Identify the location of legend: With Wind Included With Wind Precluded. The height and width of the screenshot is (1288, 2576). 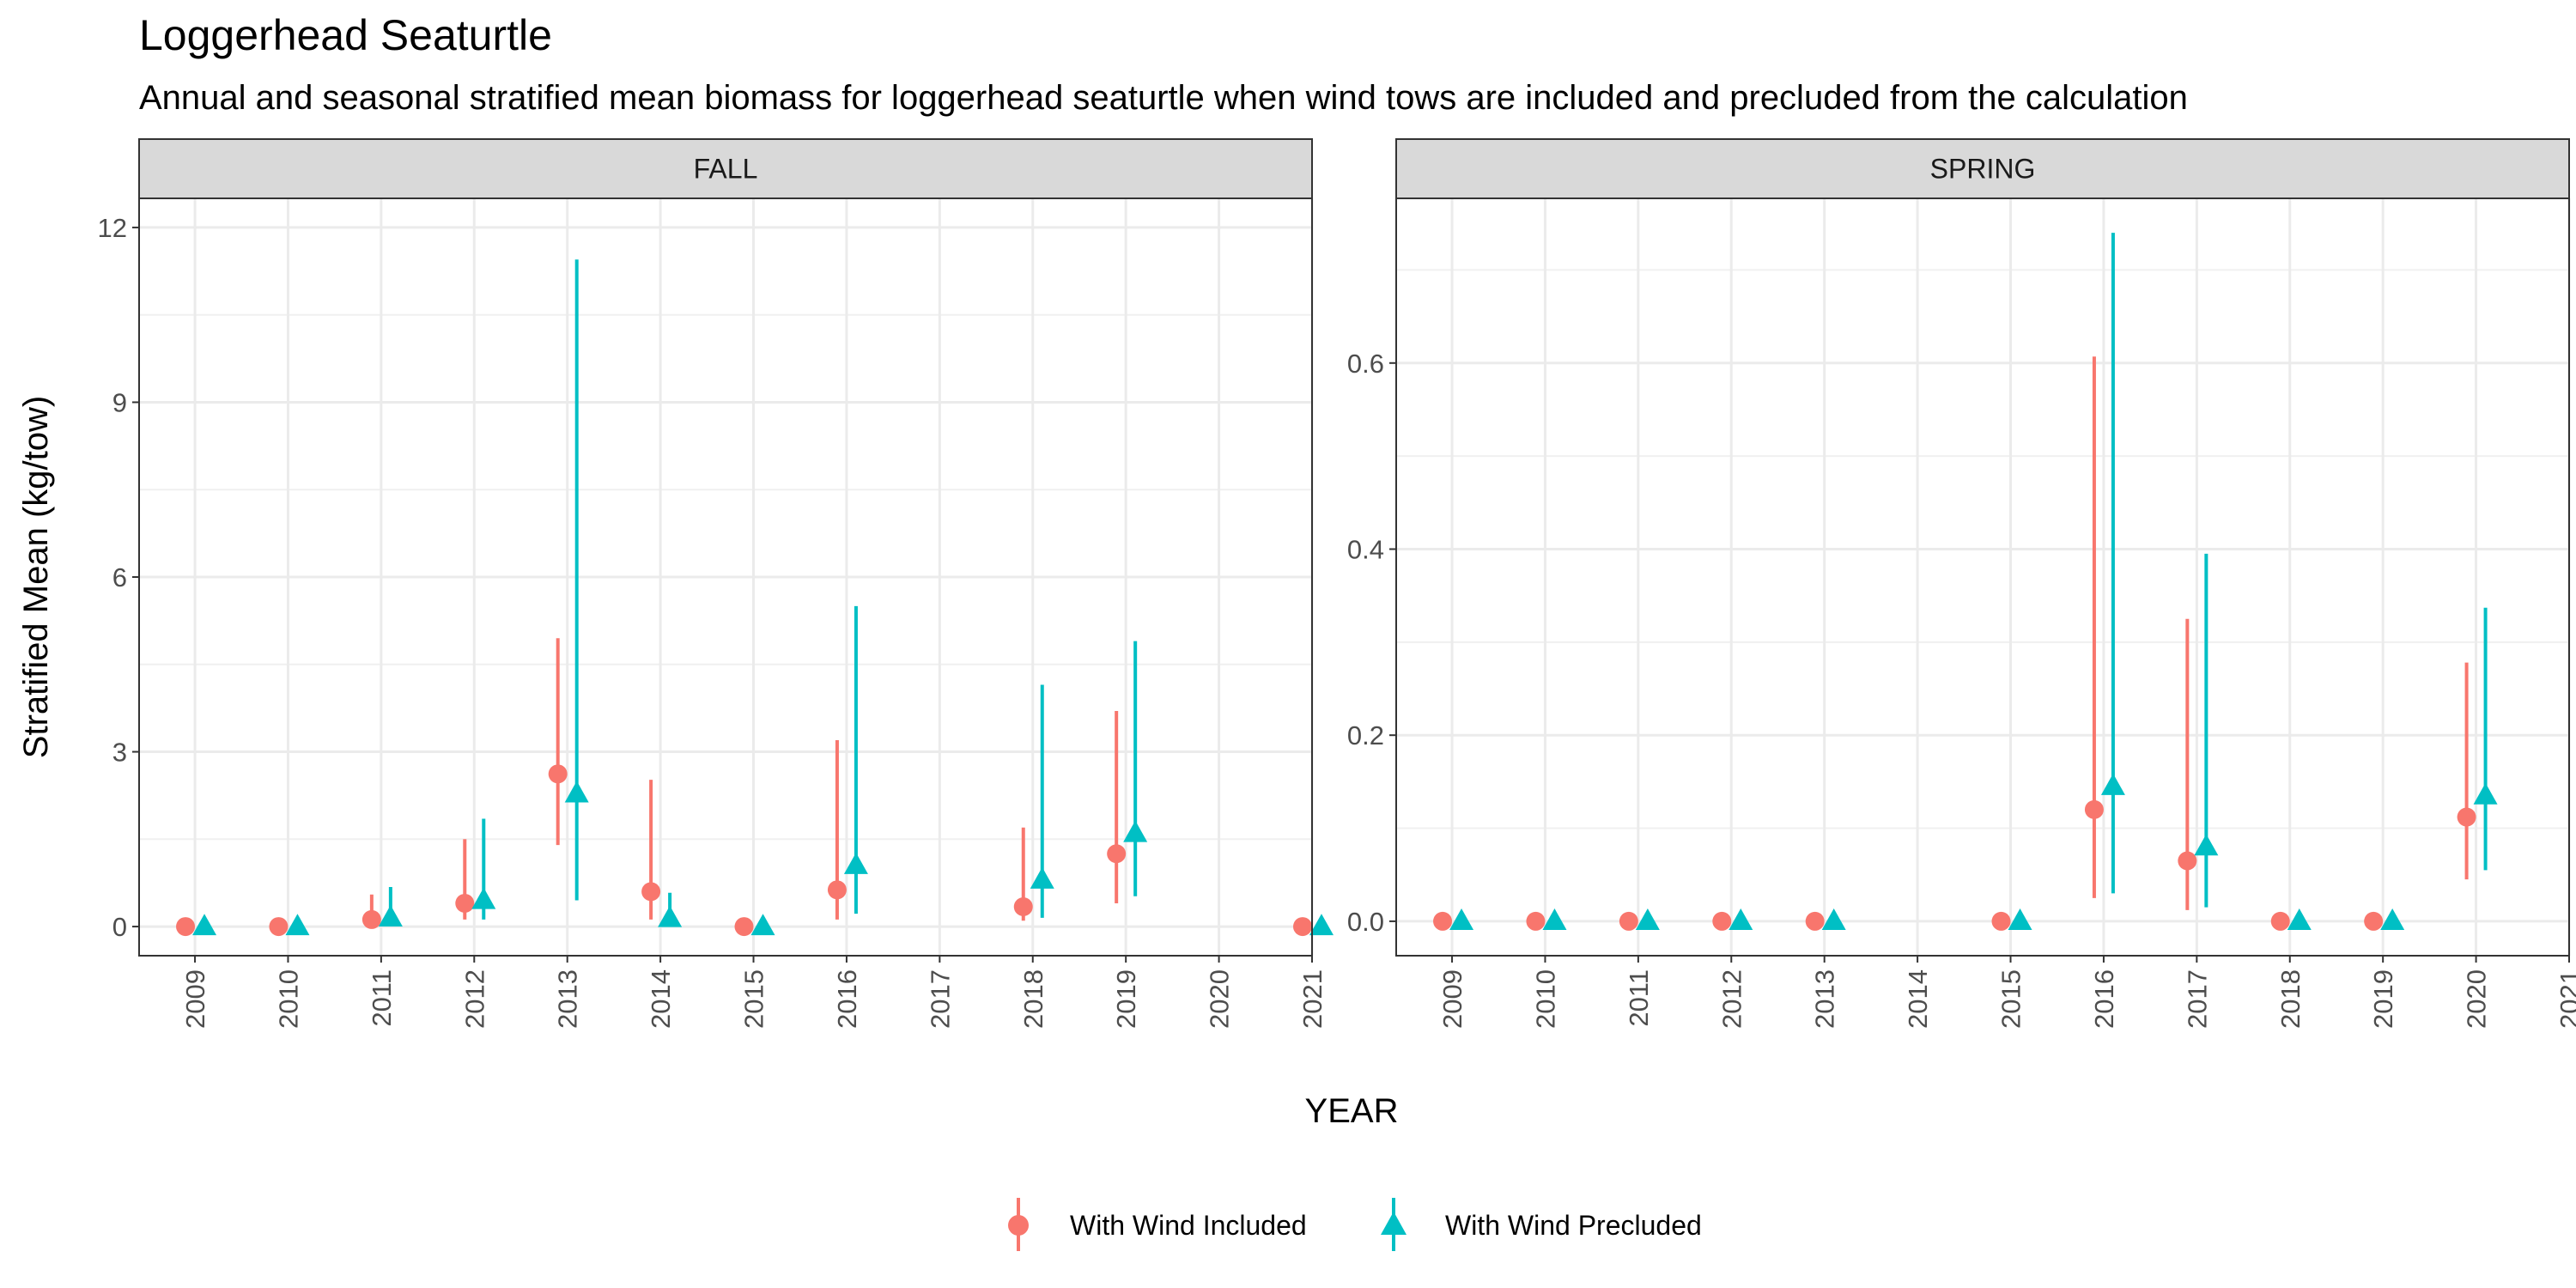
(1355, 1224).